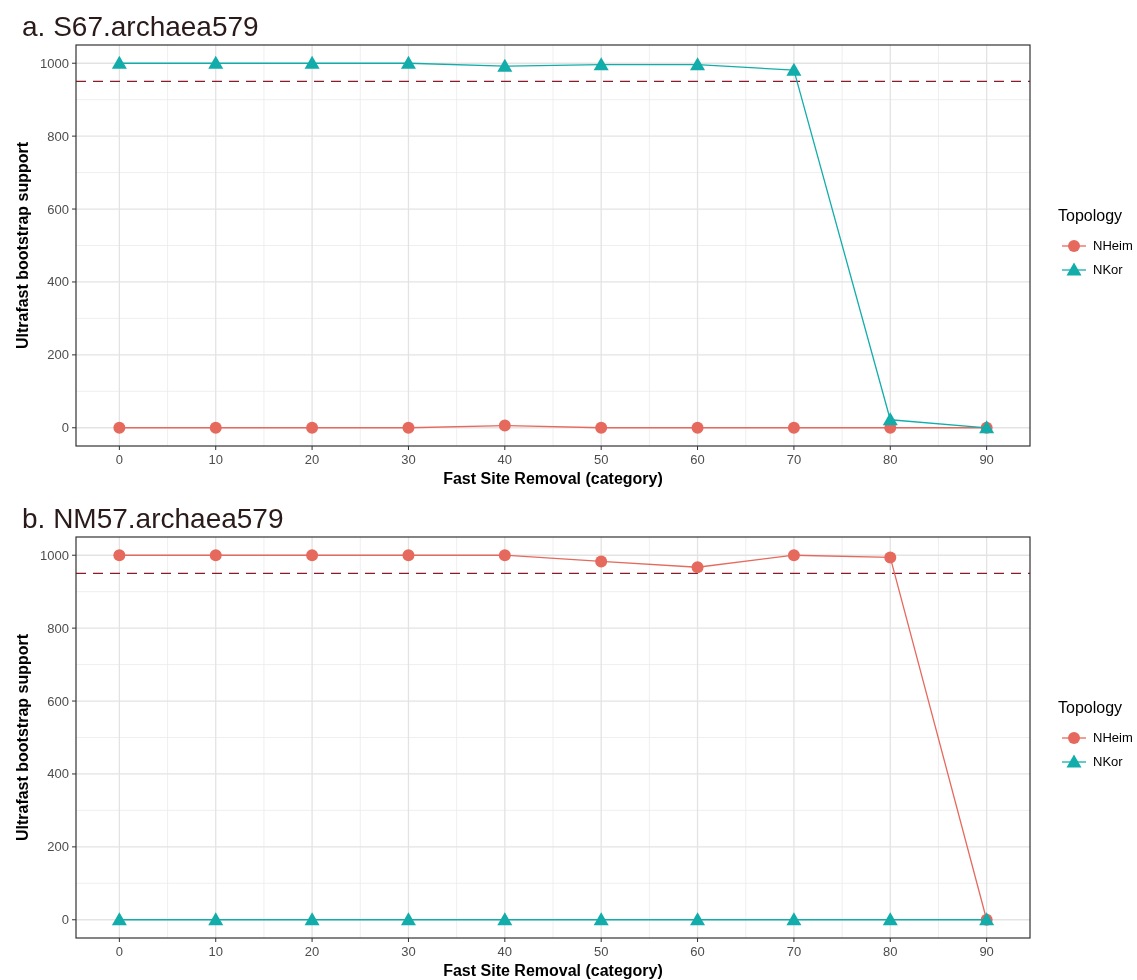 The width and height of the screenshot is (1137, 980). What do you see at coordinates (153, 518) in the screenshot?
I see `chart-title: b. NM57.archaea579` at bounding box center [153, 518].